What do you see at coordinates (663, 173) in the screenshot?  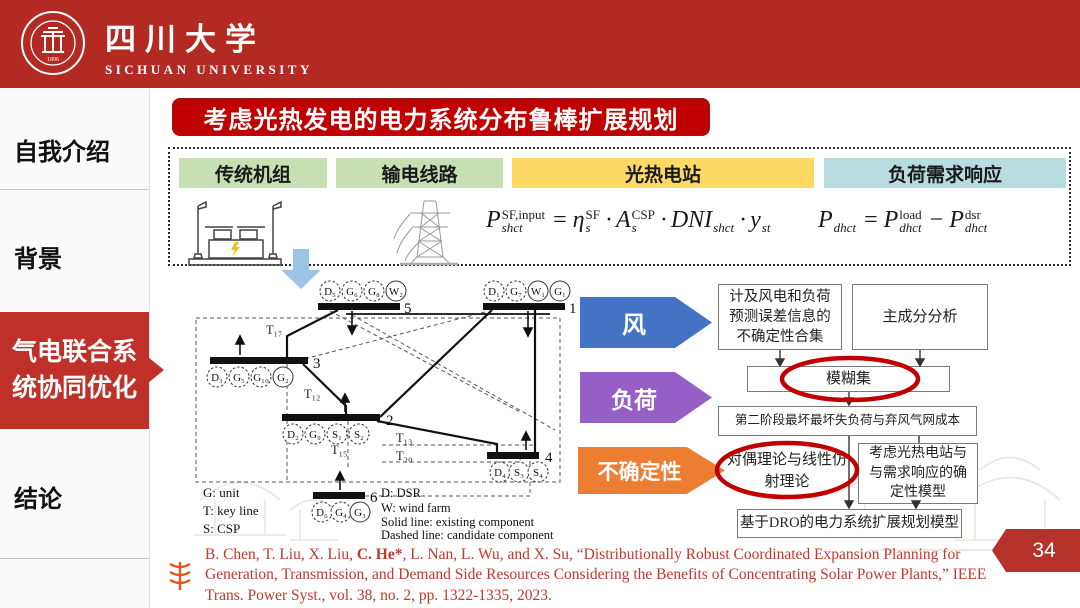 I see `legend-csp-plant: 光热电站` at bounding box center [663, 173].